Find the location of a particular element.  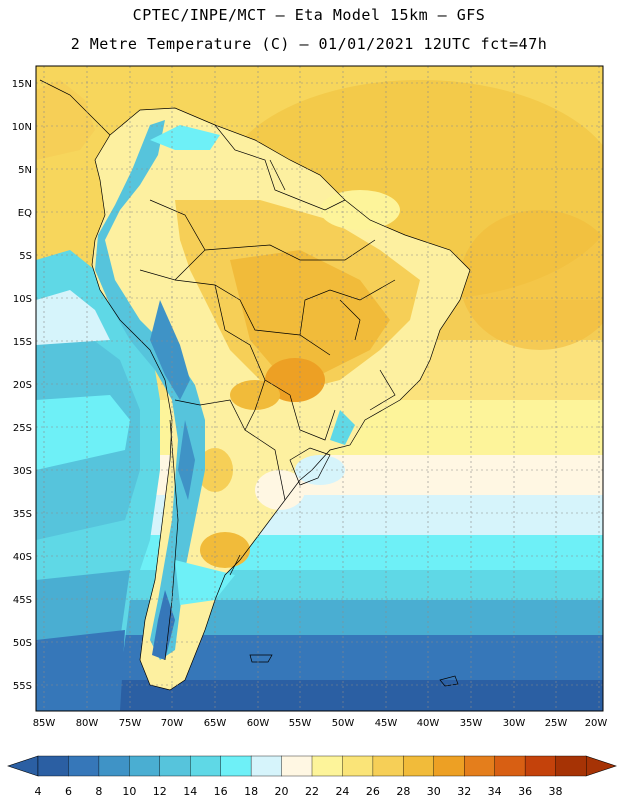

colorbar-left-arrow is located at coordinates (23, 766).